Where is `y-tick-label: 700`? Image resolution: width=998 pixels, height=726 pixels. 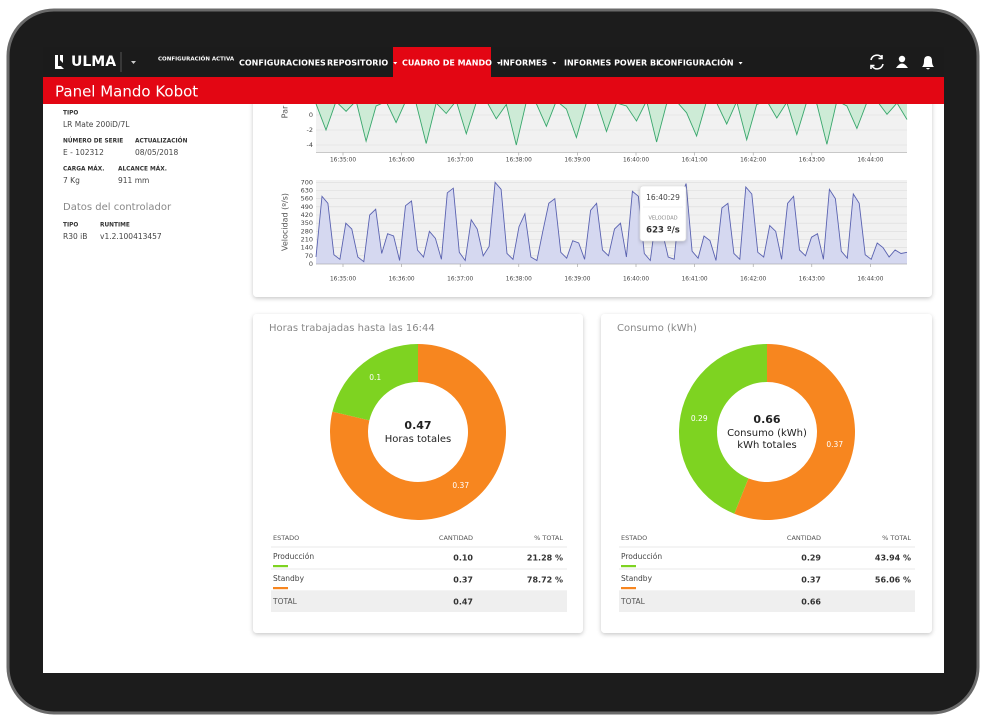 y-tick-label: 700 is located at coordinates (307, 182).